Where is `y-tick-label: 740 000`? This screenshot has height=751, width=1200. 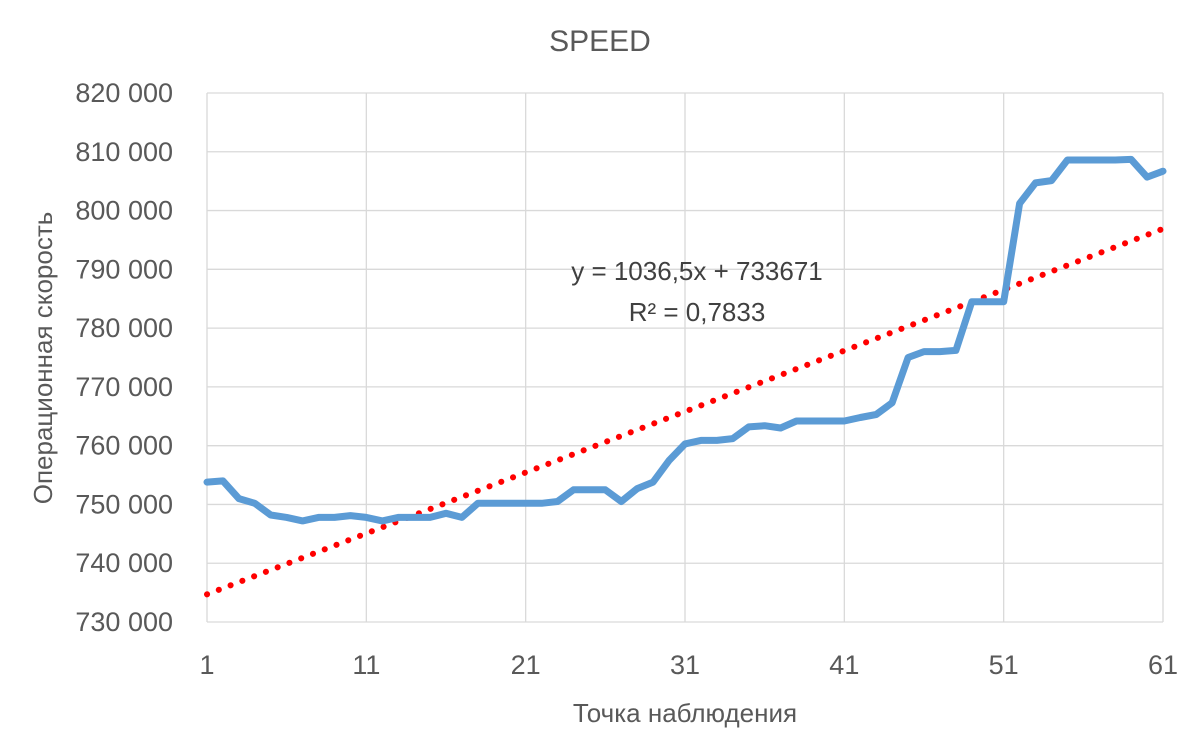
y-tick-label: 740 000 is located at coordinates (124, 563).